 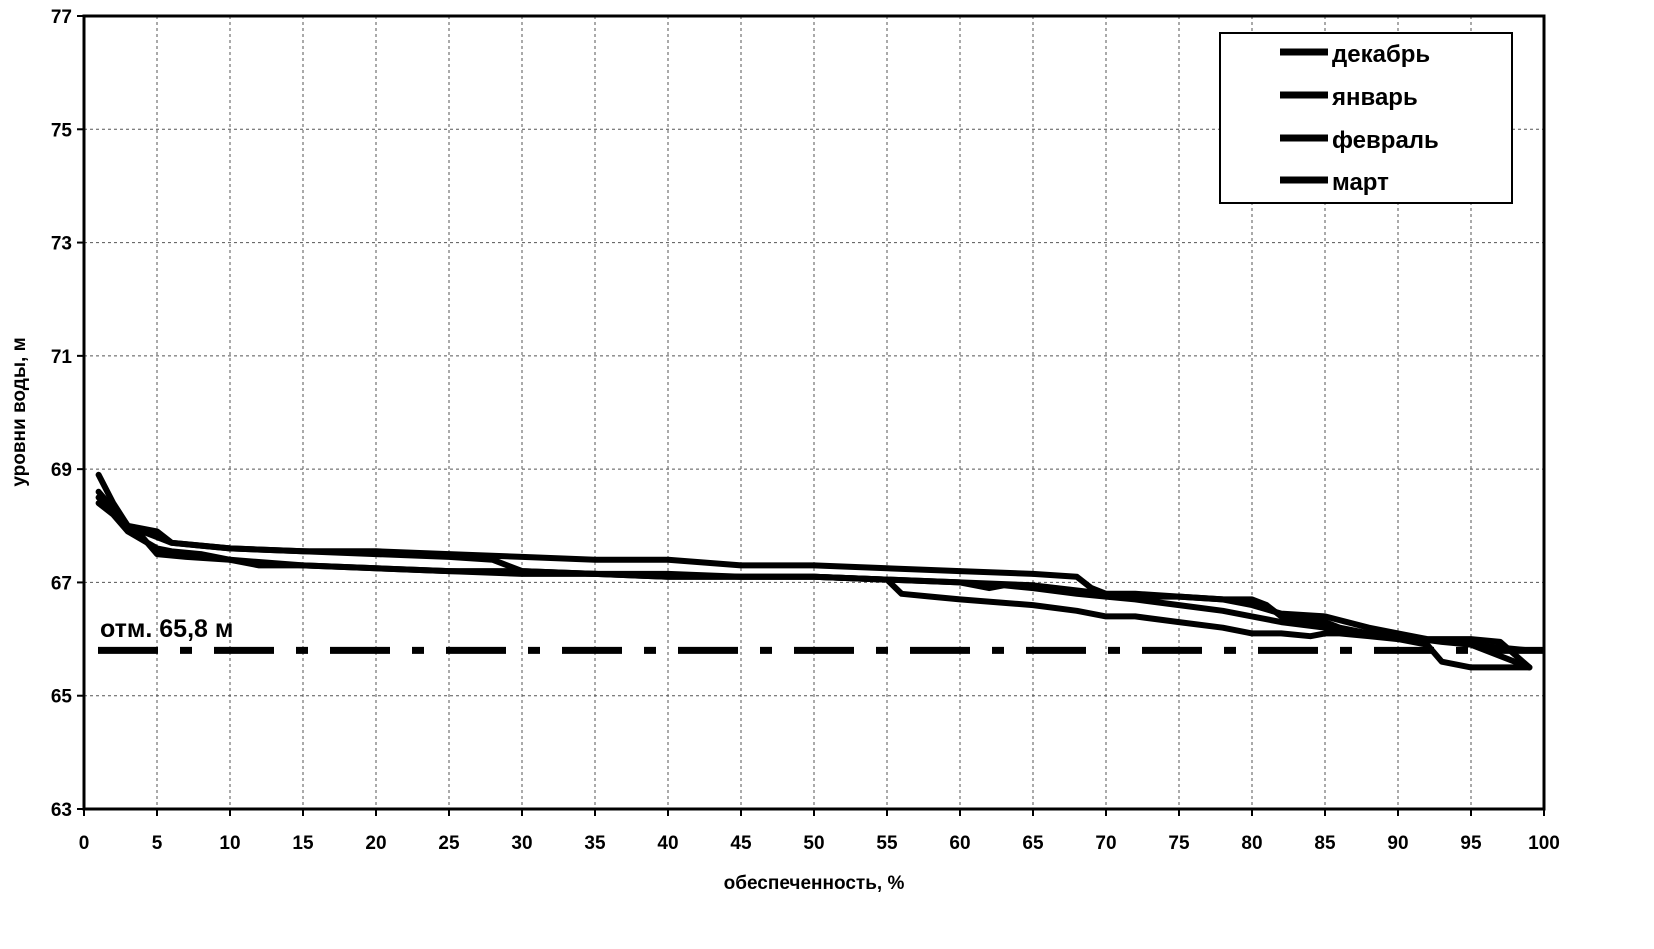 I want to click on legend: декабрь январь февраль март, so click(x=1366, y=118).